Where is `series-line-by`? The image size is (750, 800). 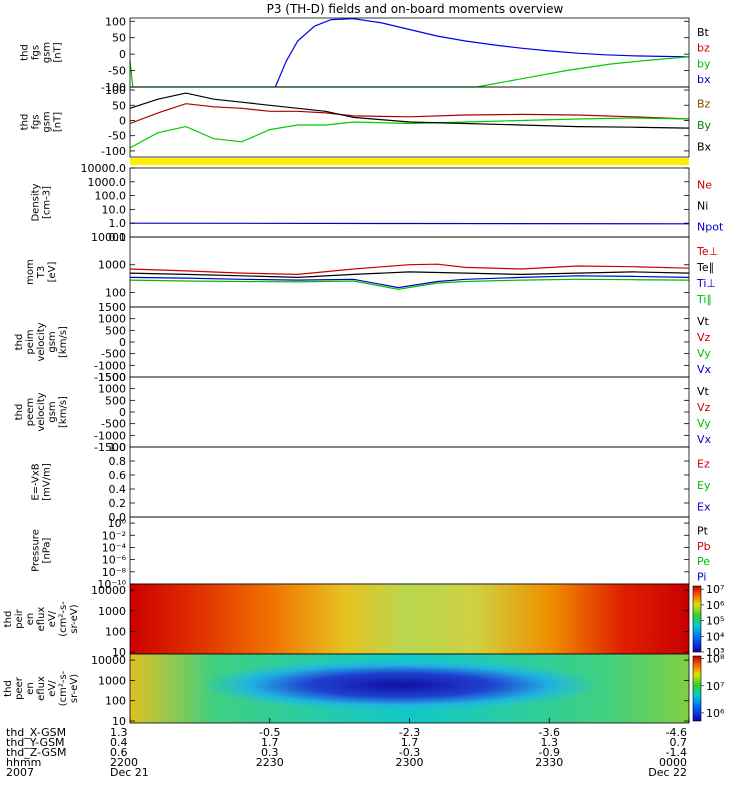
series-line-by is located at coordinates (409, 72).